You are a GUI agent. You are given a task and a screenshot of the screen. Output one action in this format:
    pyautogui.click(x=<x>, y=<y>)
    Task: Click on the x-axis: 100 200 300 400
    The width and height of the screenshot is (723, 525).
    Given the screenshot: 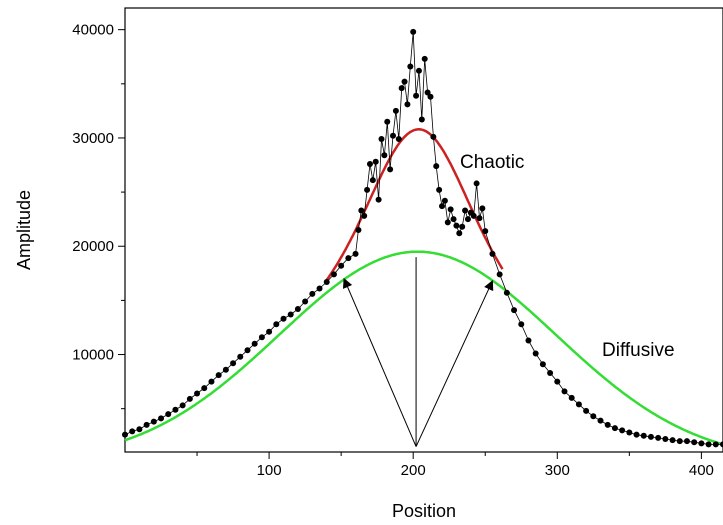 What is the action you would take?
    pyautogui.click(x=455, y=465)
    